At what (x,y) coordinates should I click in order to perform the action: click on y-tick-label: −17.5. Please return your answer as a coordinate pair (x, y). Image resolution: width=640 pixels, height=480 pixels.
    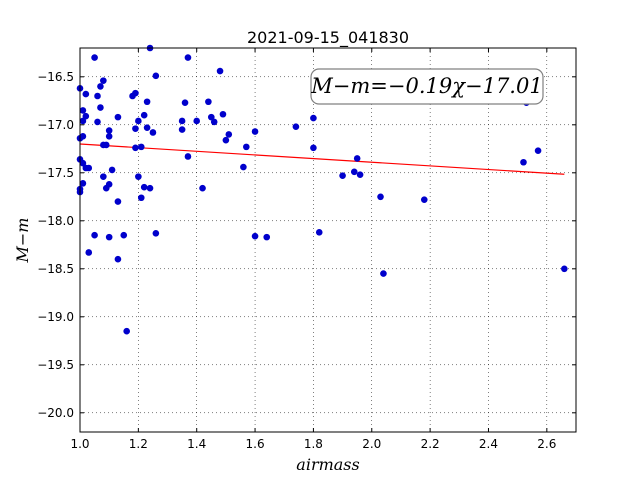
    Looking at the image, I should click on (55, 173).